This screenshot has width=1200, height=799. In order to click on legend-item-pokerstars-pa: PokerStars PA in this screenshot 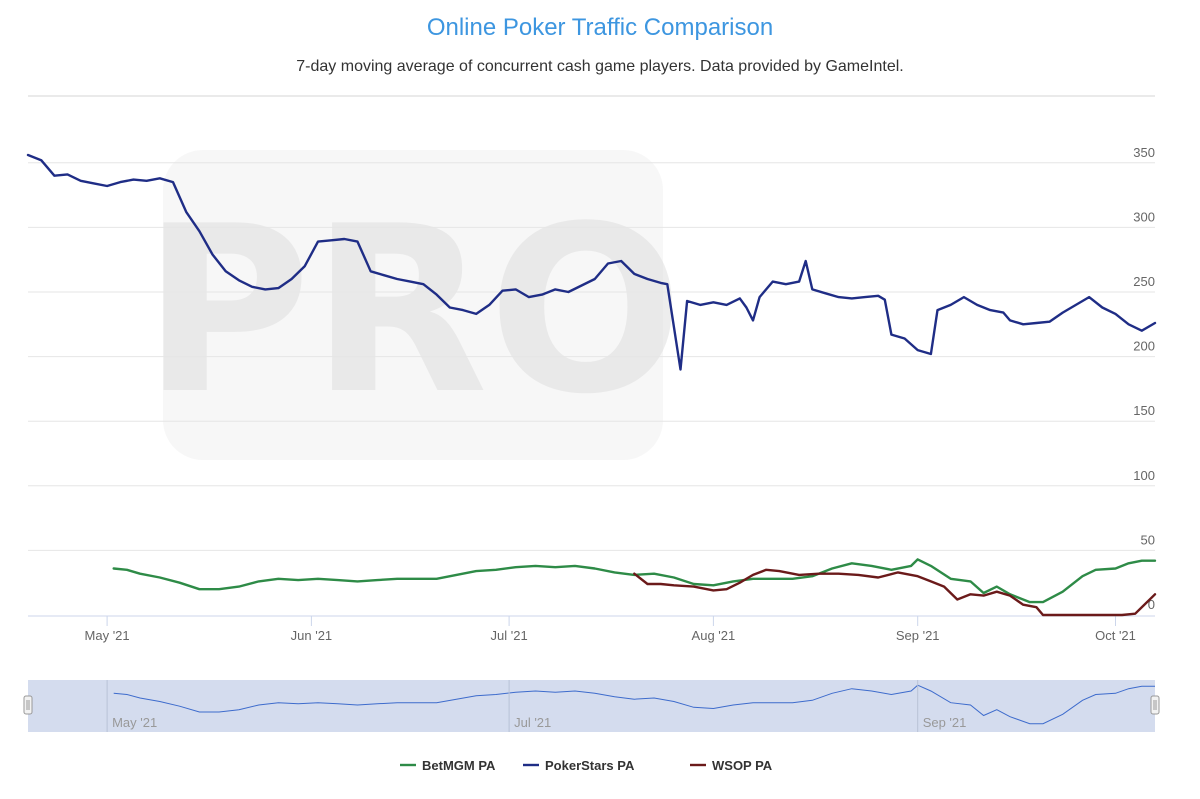, I will do `click(579, 765)`.